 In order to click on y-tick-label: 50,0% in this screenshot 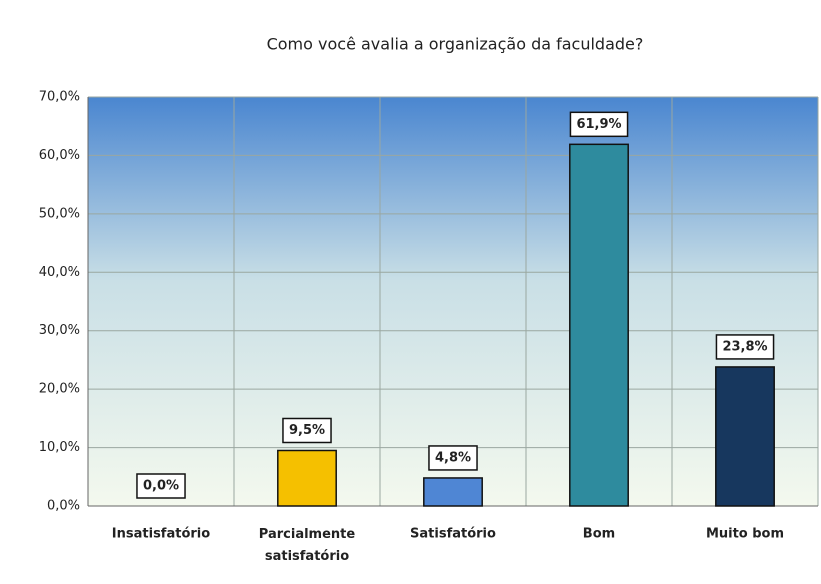, I will do `click(59, 213)`.